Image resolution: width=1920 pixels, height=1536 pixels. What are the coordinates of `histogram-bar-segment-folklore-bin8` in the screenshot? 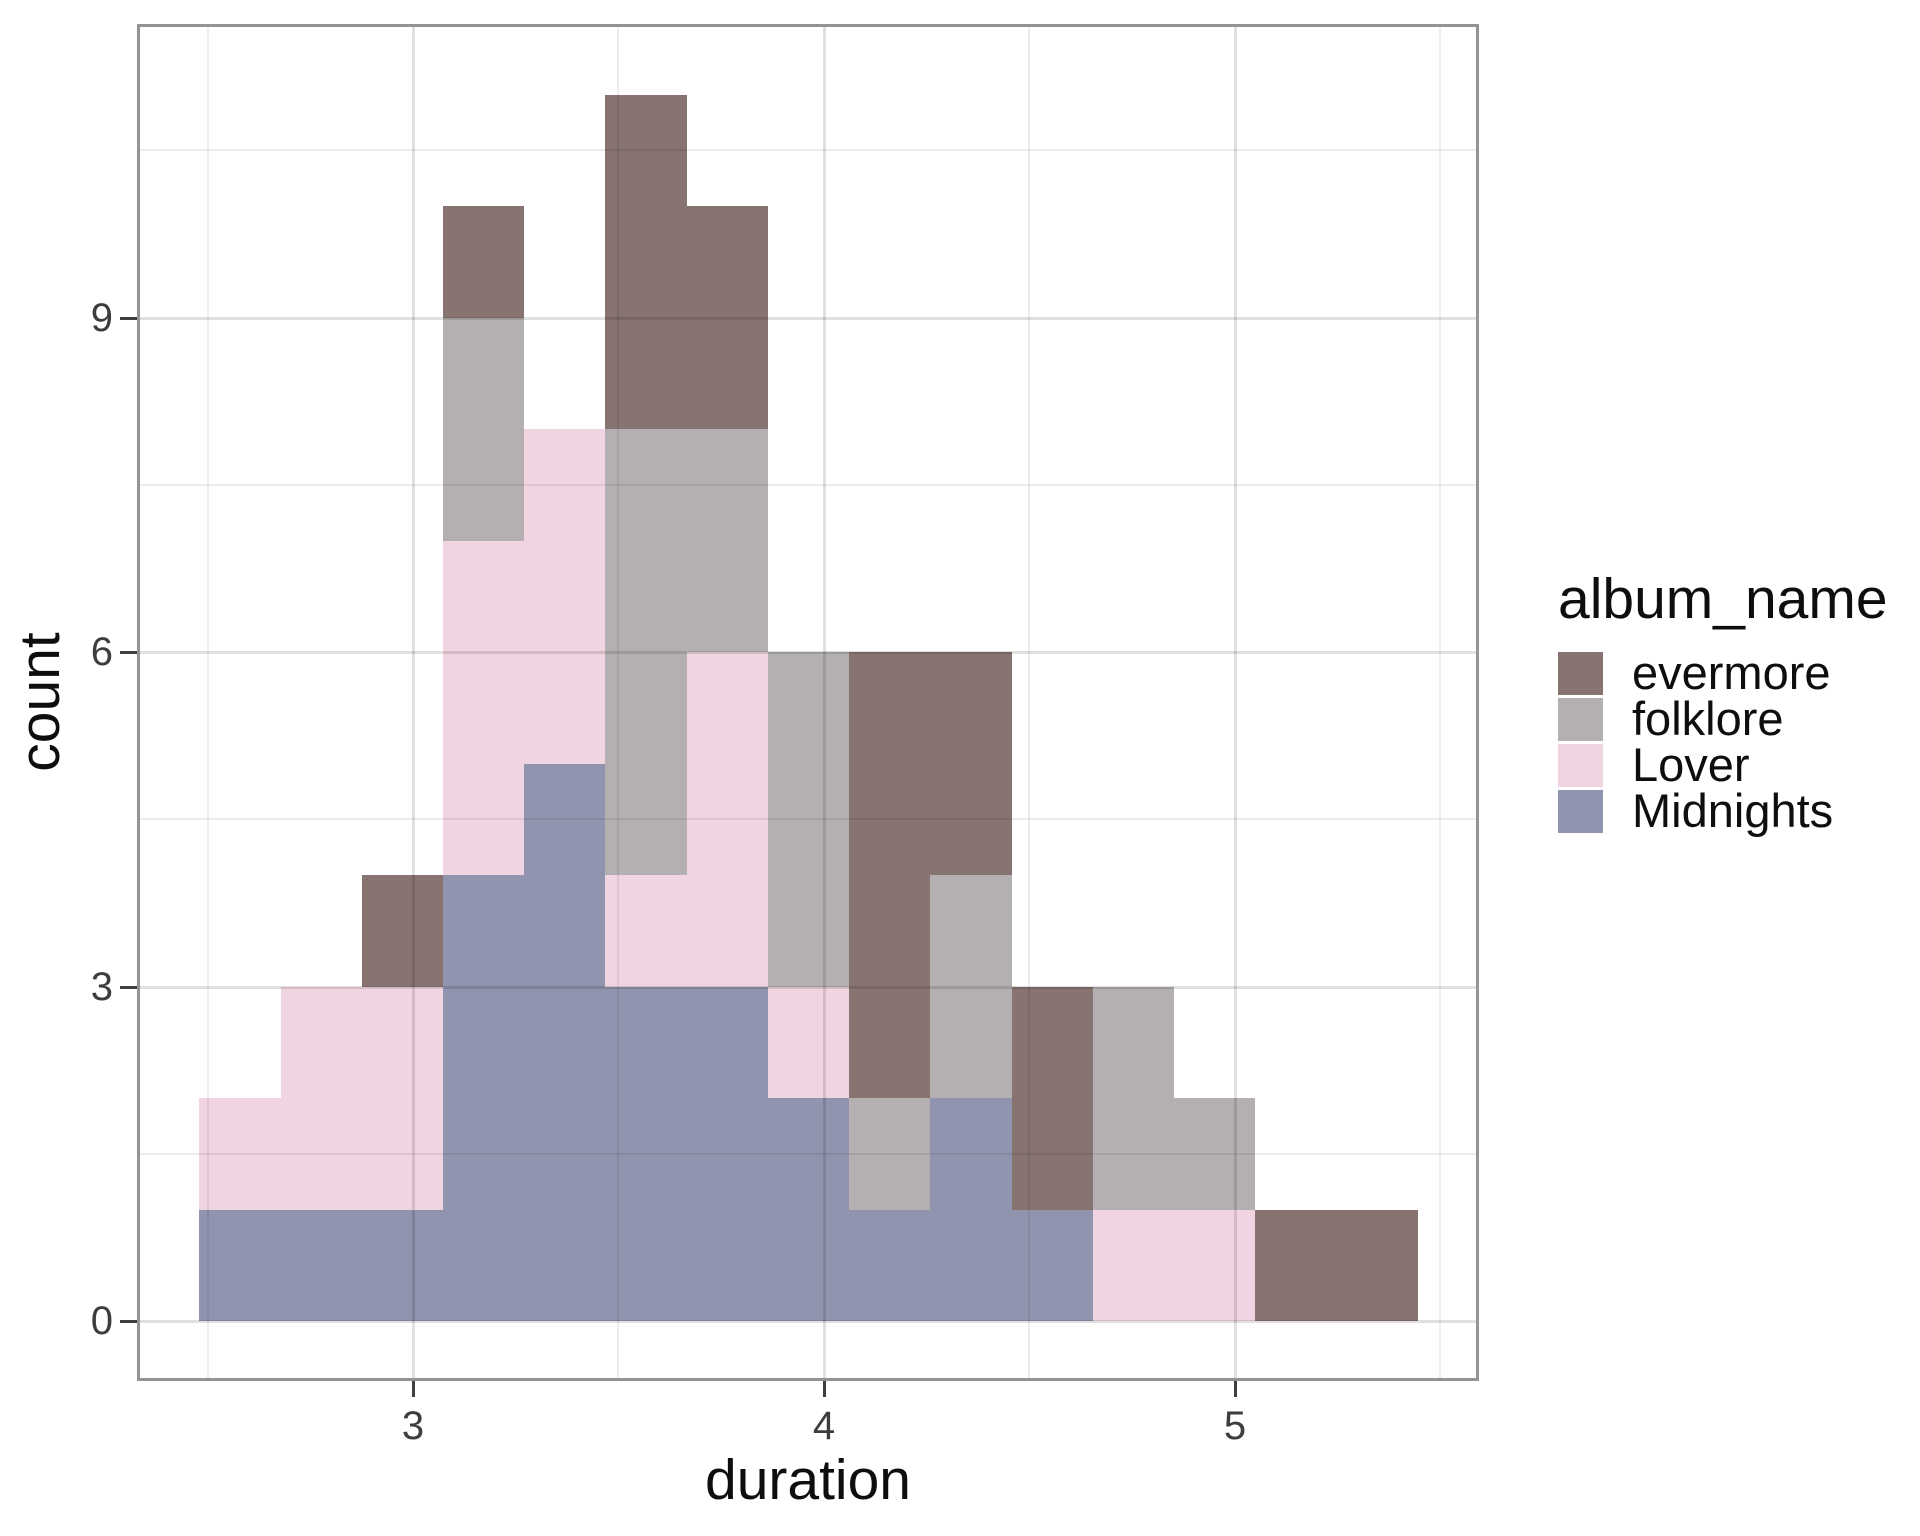 It's located at (889, 1154).